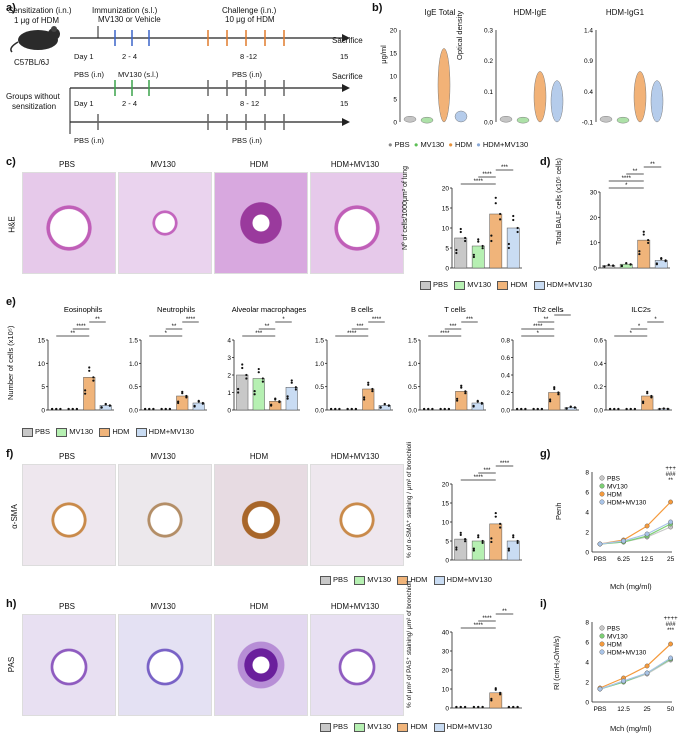 This screenshot has width=685, height=735. I want to click on g-legend-marker, so click(602, 502).